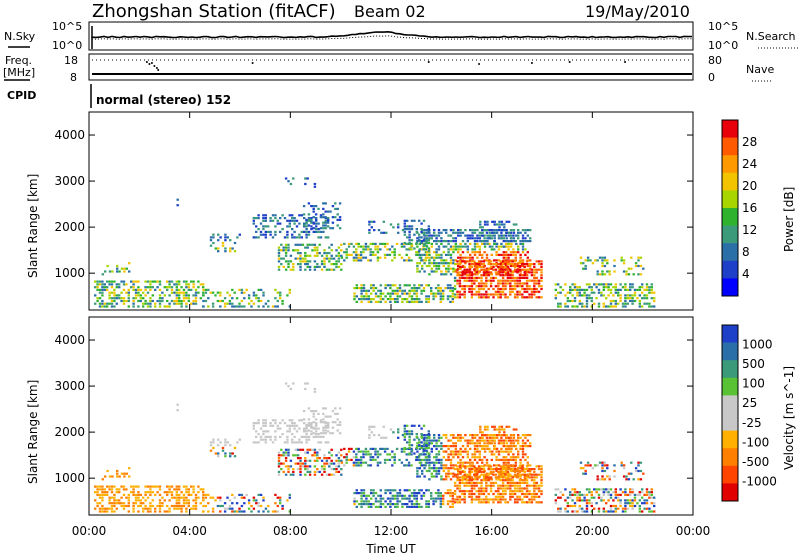  Describe the element at coordinates (69, 181) in the screenshot. I see `y-tick-label: 3000` at that location.